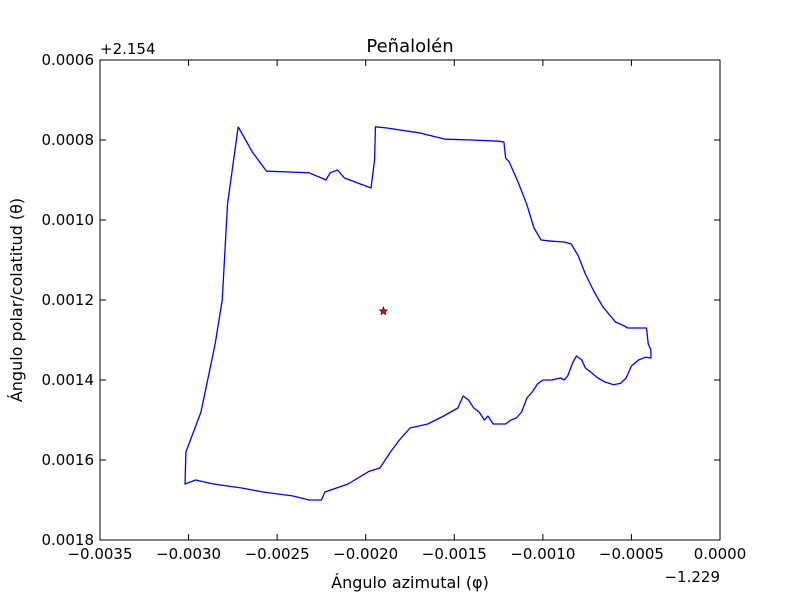  What do you see at coordinates (454, 554) in the screenshot?
I see `x-tick-label: −0.0015` at bounding box center [454, 554].